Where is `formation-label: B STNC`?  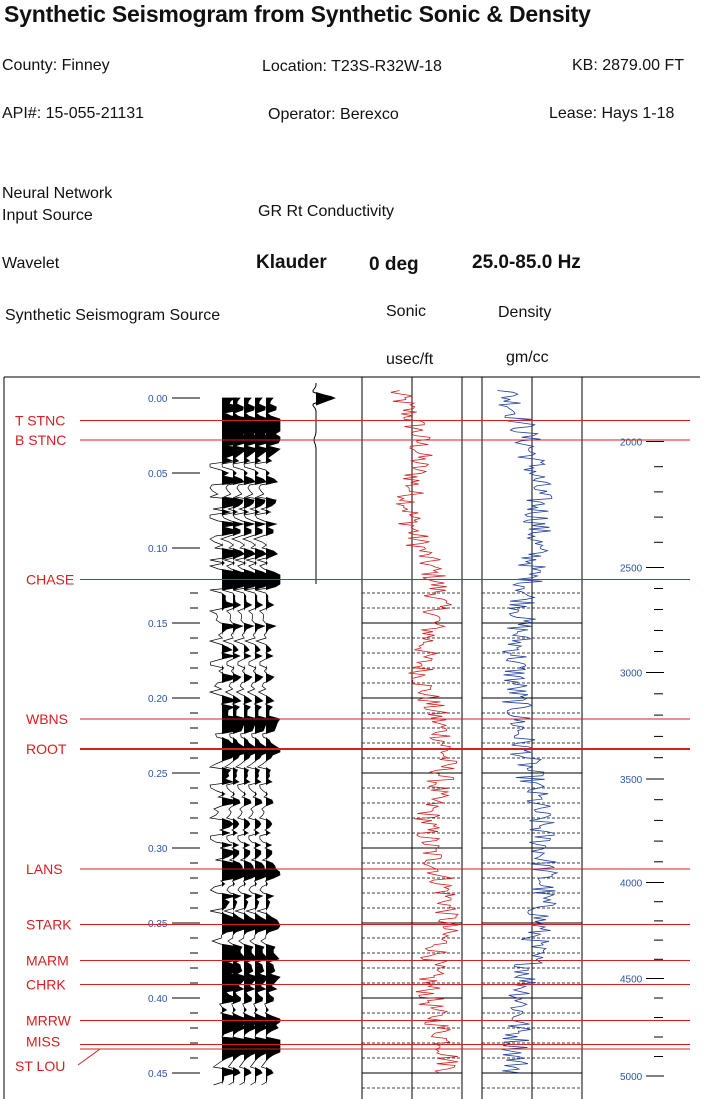 formation-label: B STNC is located at coordinates (40, 440).